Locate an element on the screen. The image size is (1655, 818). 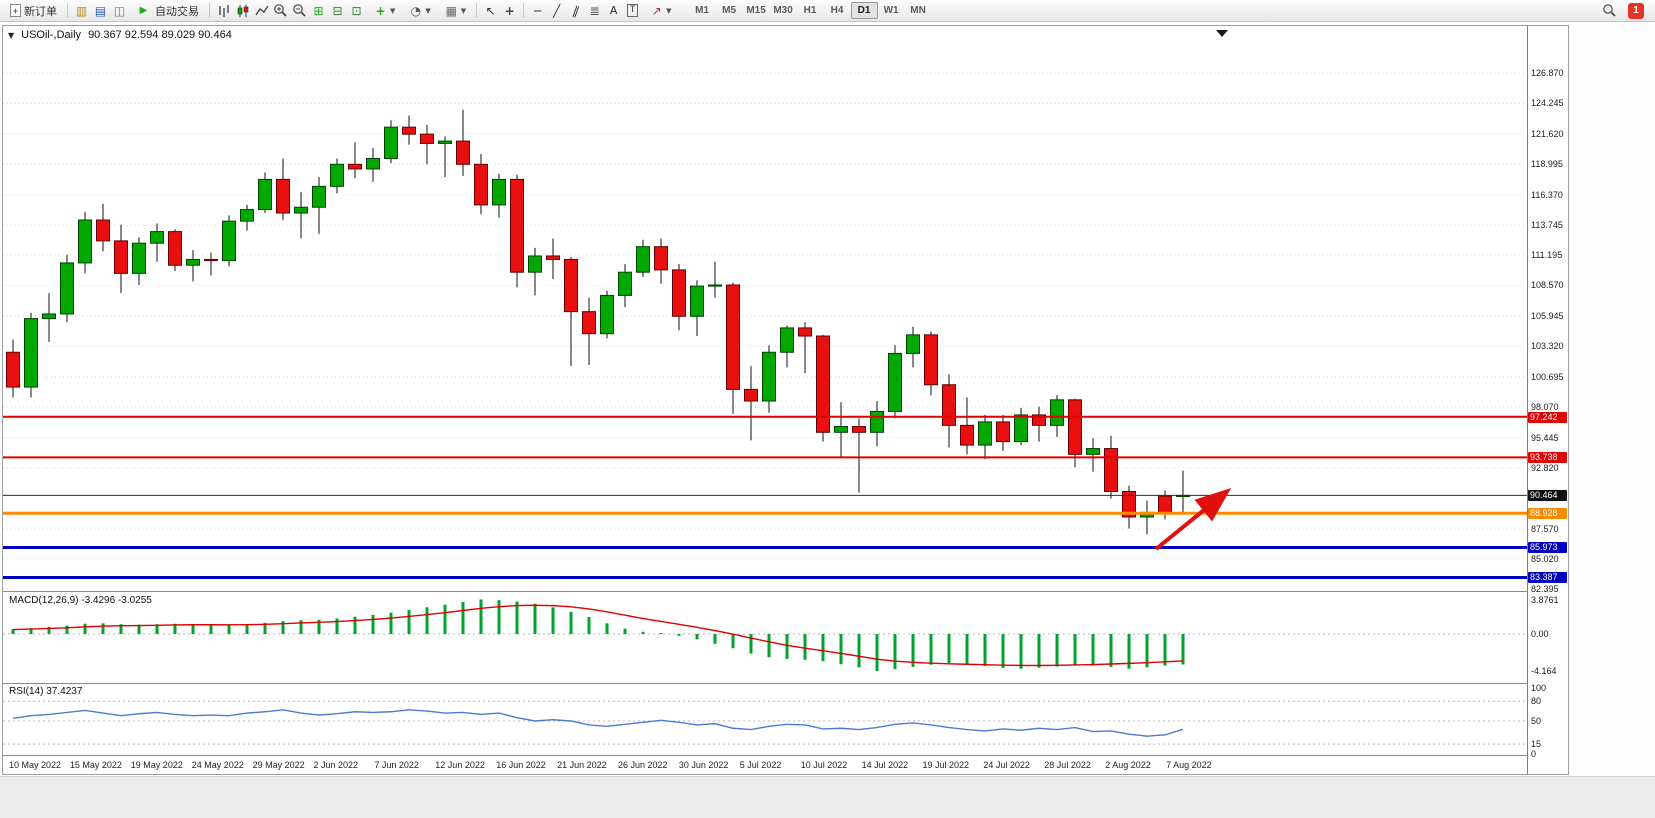
price-marker: 83.387 is located at coordinates (1547, 578).